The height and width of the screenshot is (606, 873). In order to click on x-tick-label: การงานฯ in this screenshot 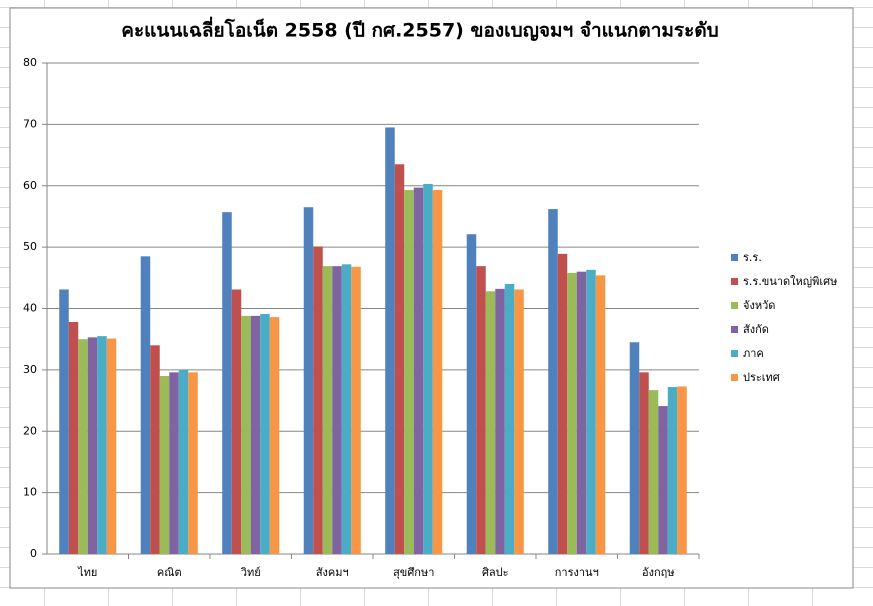, I will do `click(577, 572)`.